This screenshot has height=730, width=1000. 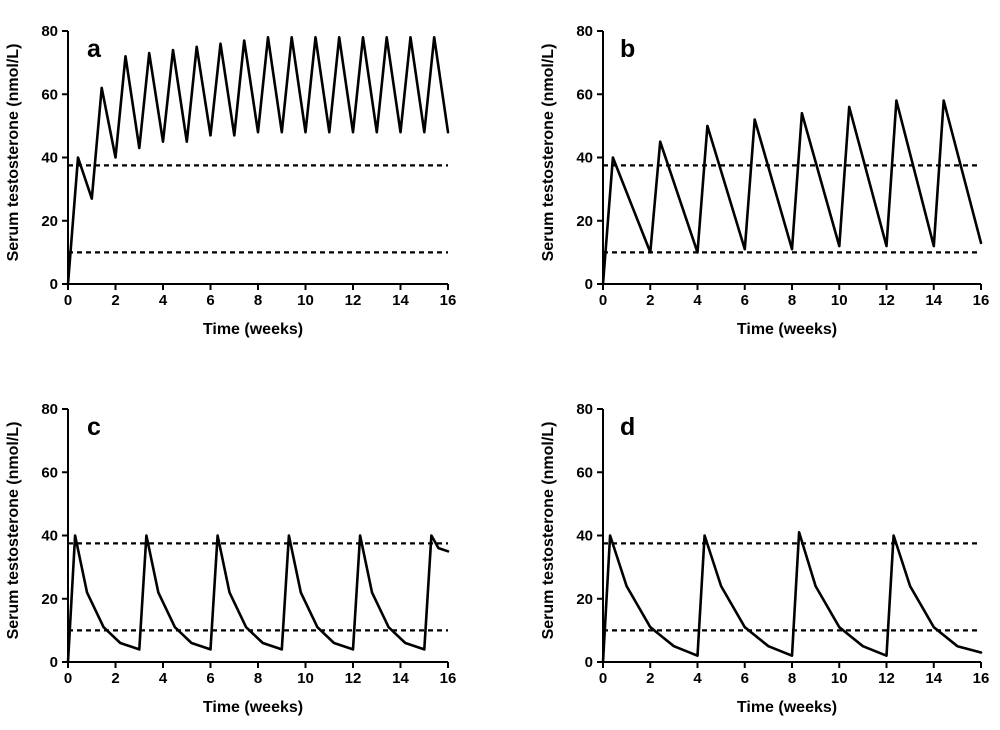 I want to click on x-tick-label-b-8: 8, so click(x=792, y=300).